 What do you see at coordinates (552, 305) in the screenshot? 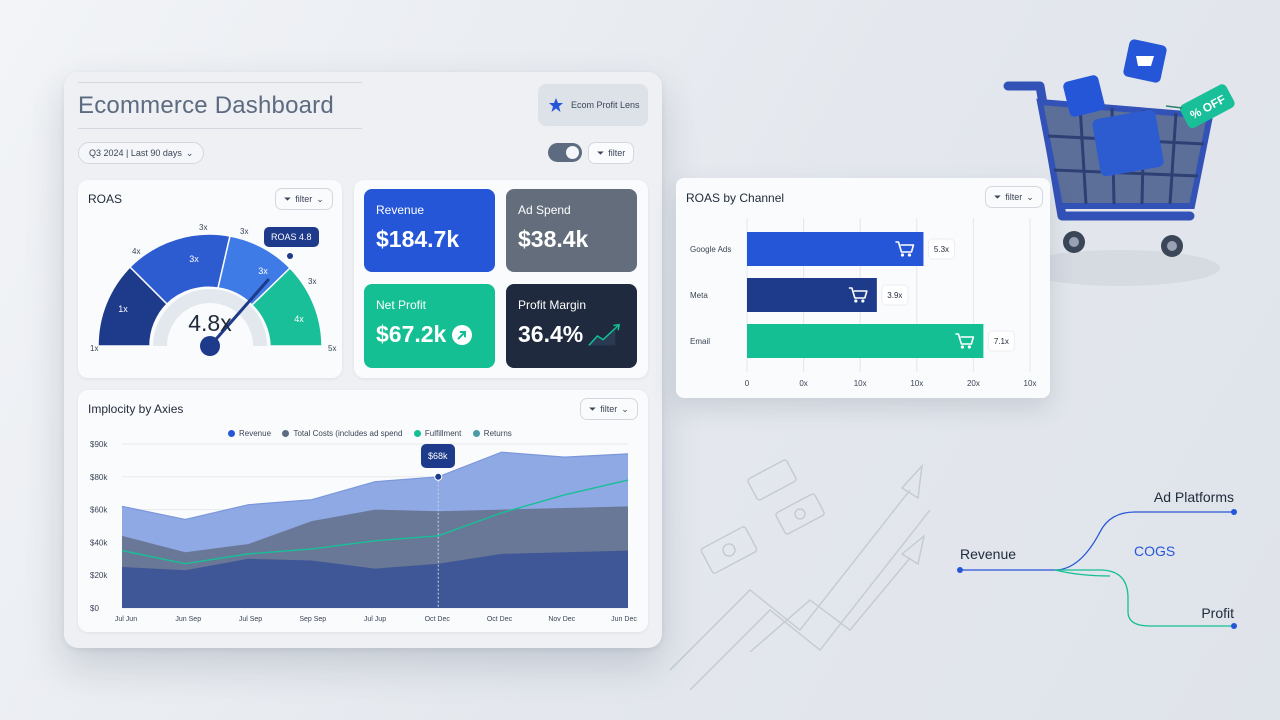
I see `kpi-label: Profit Margin` at bounding box center [552, 305].